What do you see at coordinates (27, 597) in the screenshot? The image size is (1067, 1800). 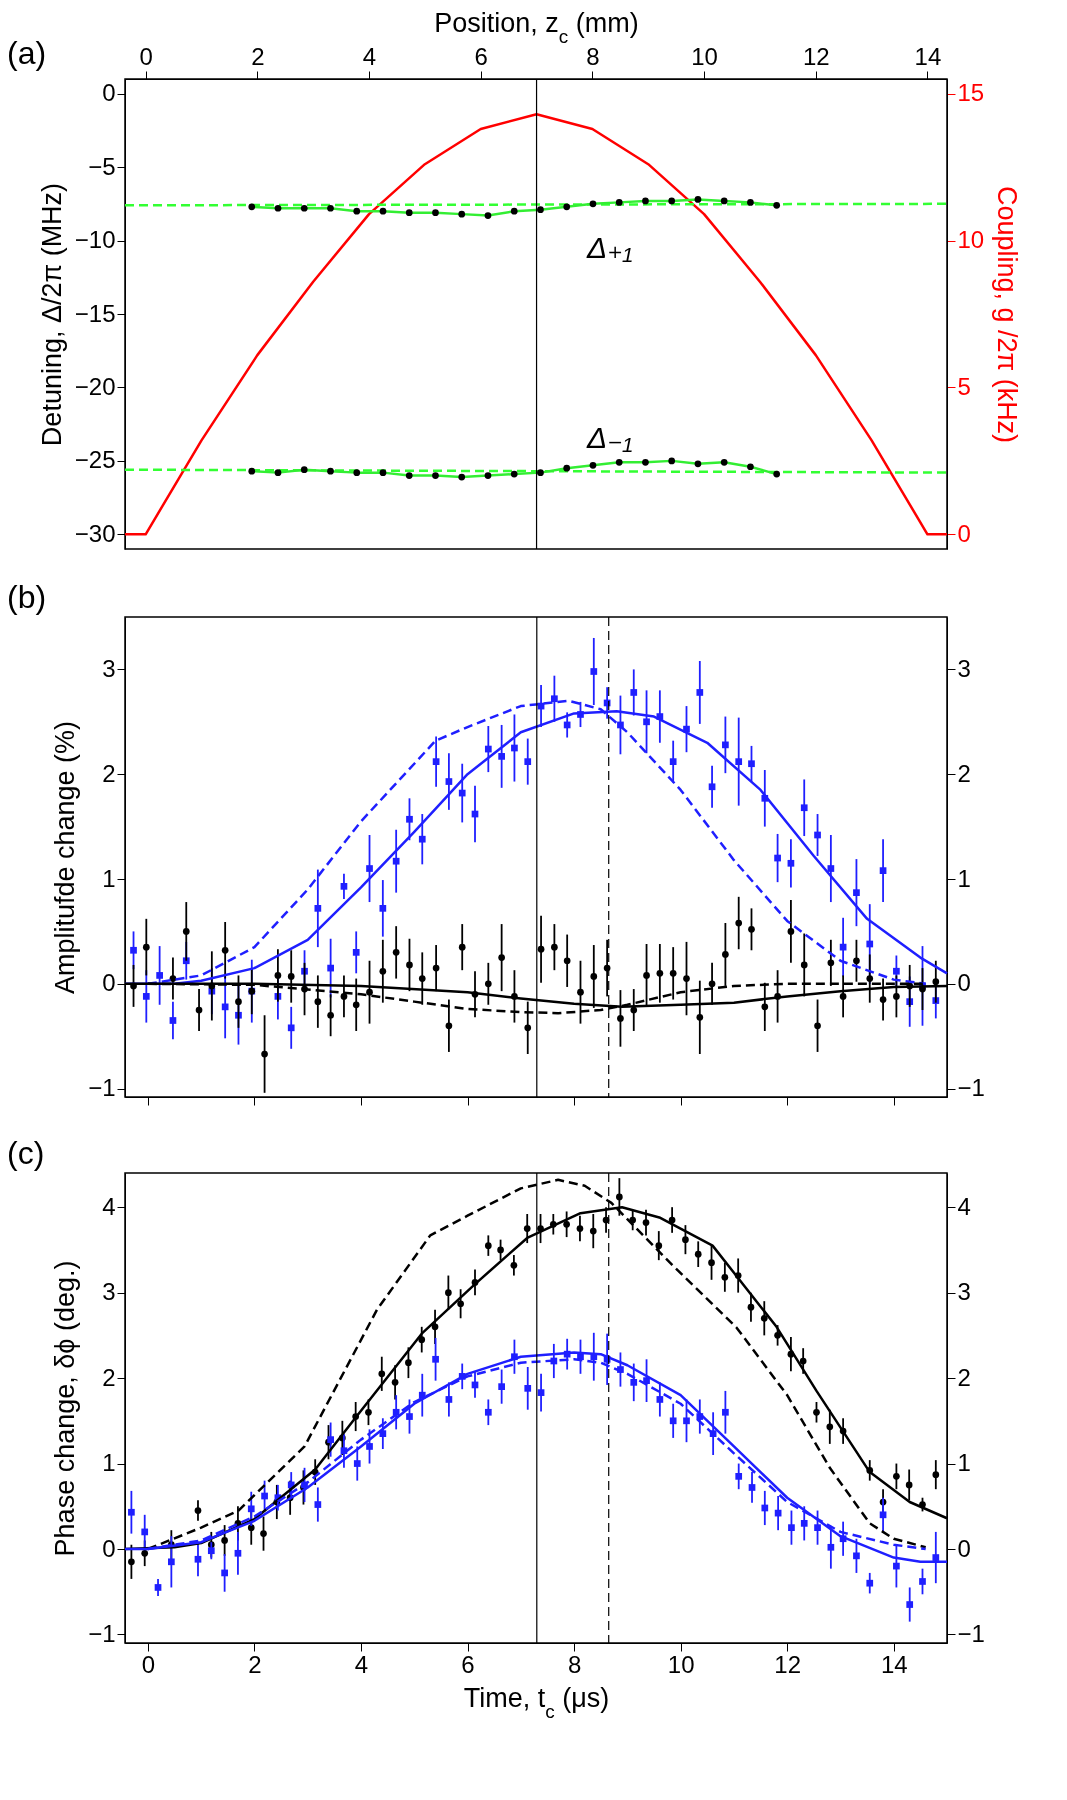 I see `chart-title: (b)` at bounding box center [27, 597].